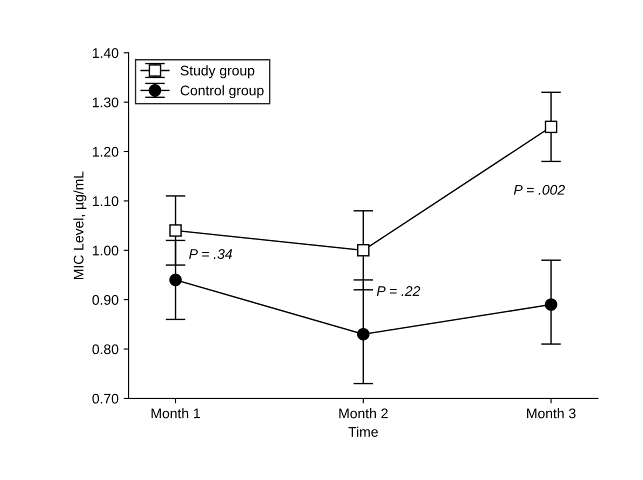 This screenshot has height=480, width=643. What do you see at coordinates (105, 201) in the screenshot?
I see `y-tick-label: 1.10` at bounding box center [105, 201].